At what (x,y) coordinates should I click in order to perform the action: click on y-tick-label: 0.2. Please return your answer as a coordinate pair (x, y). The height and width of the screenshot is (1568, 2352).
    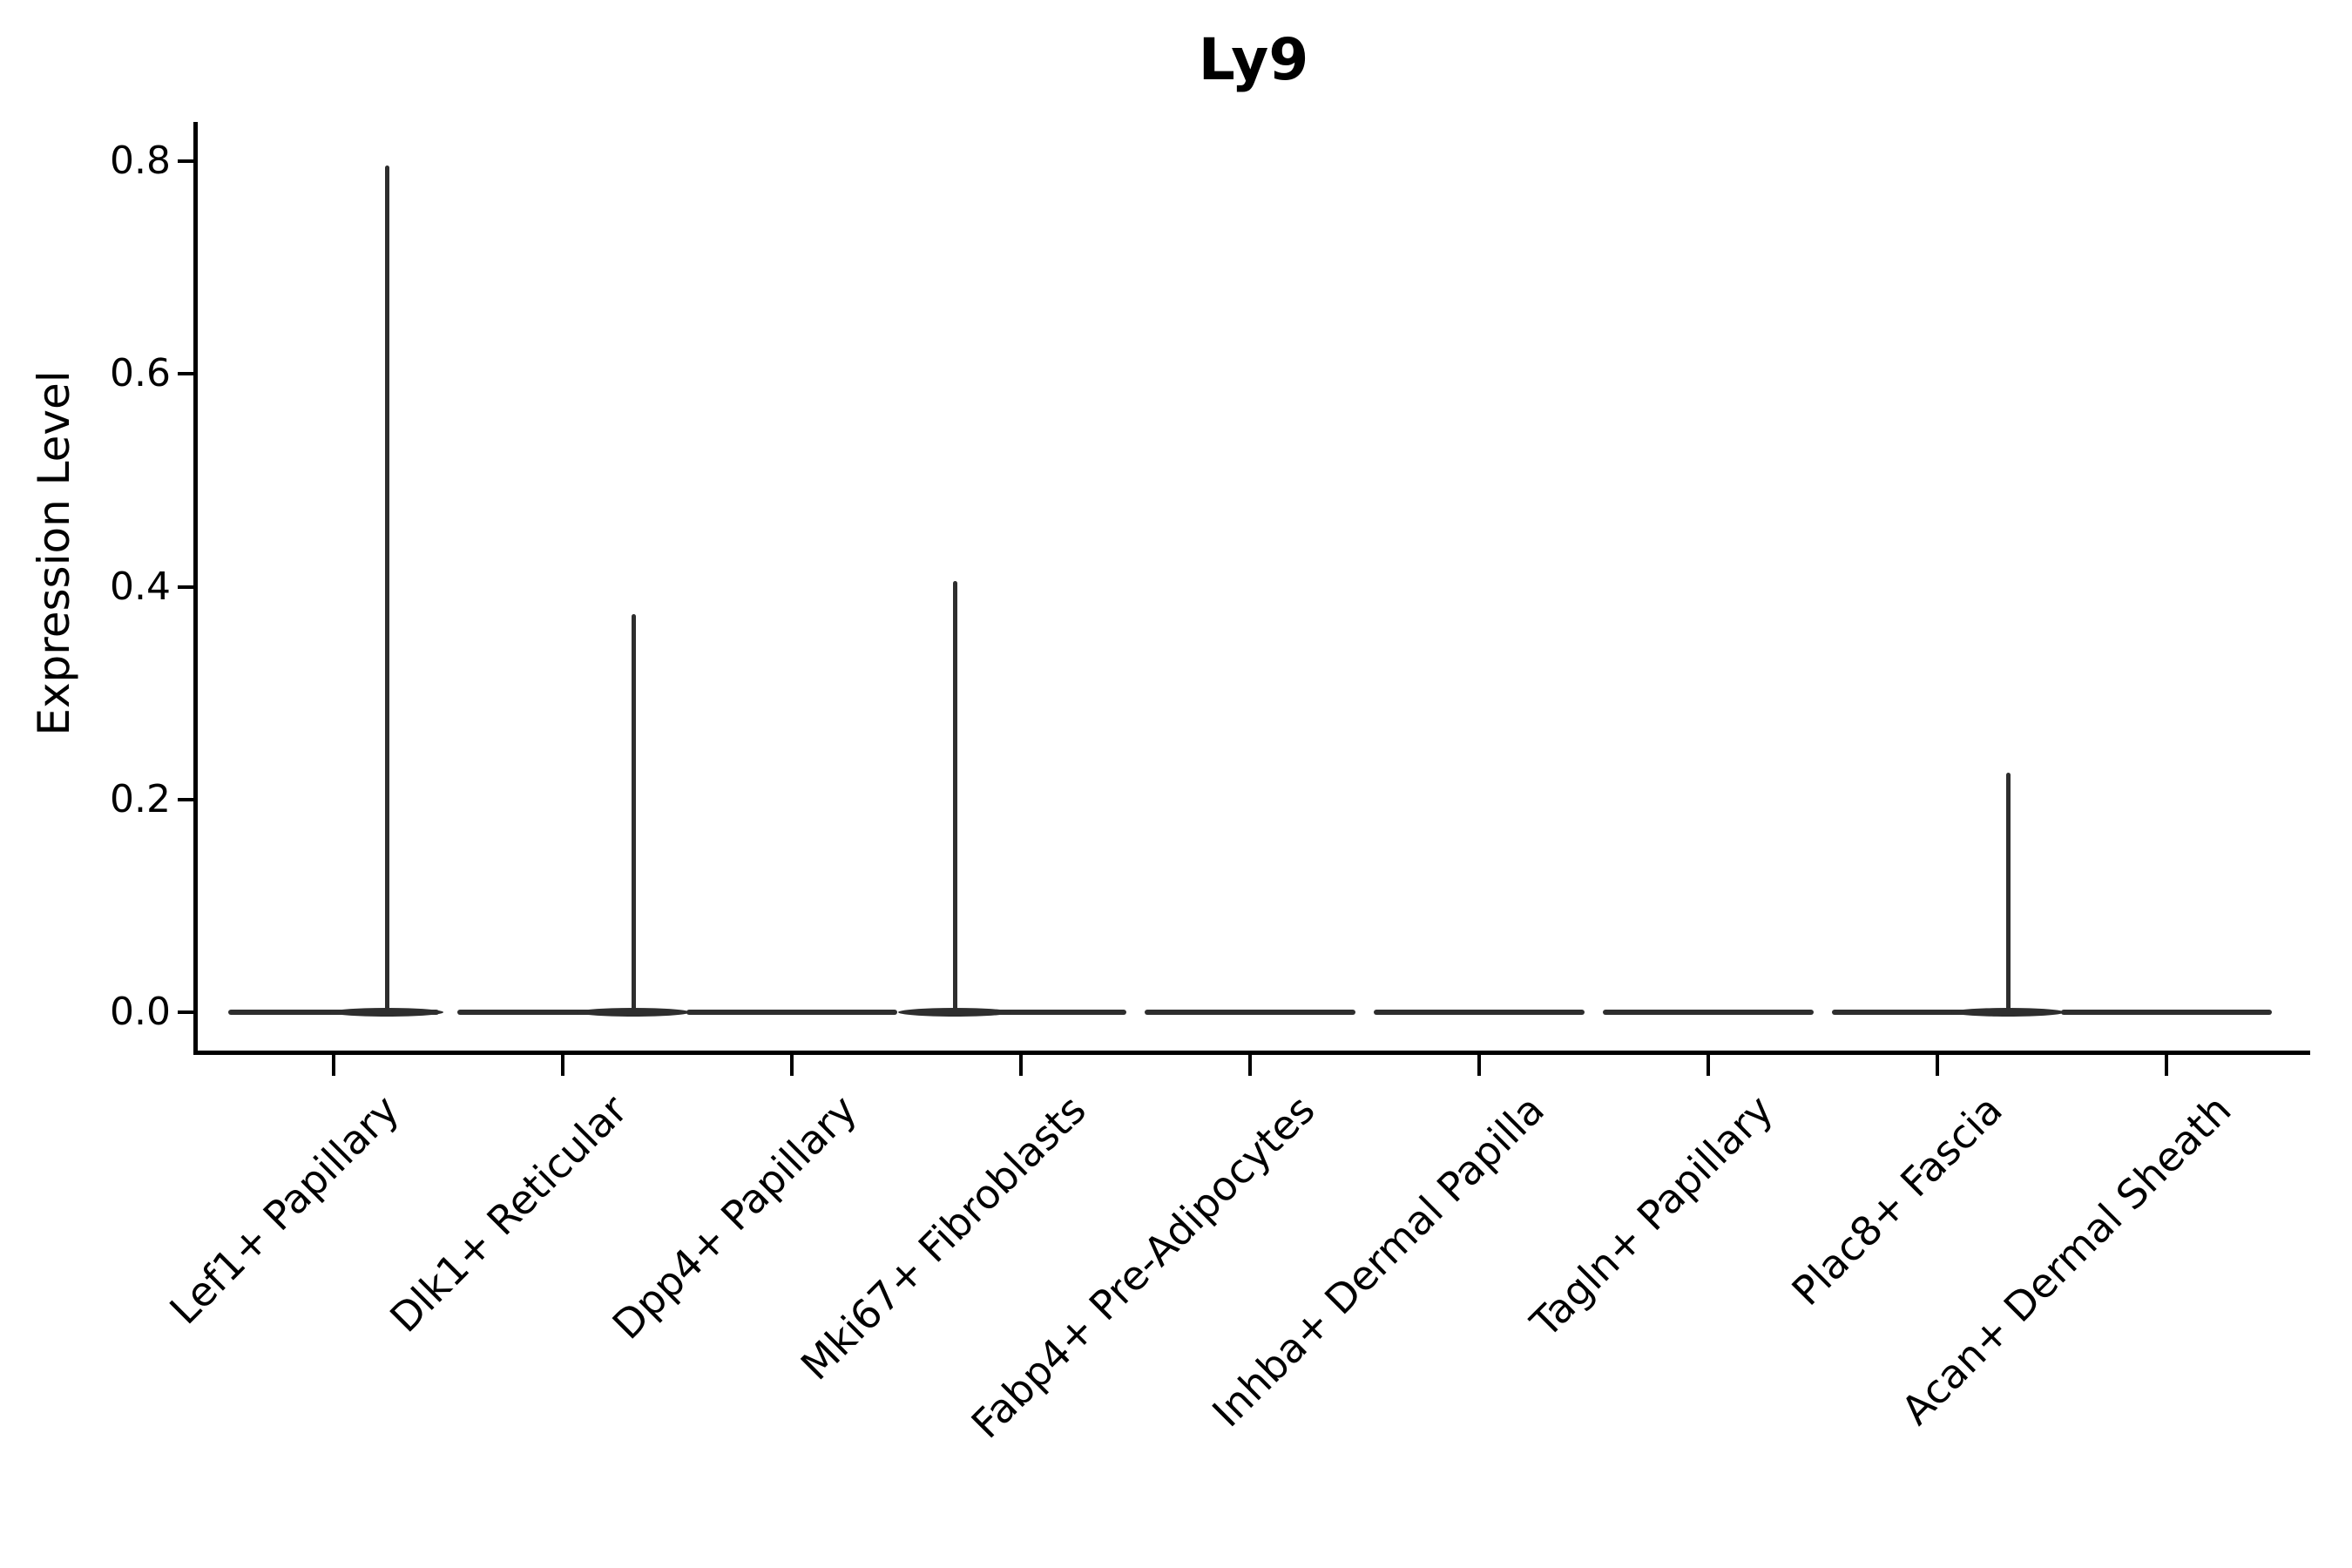
    Looking at the image, I should click on (140, 798).